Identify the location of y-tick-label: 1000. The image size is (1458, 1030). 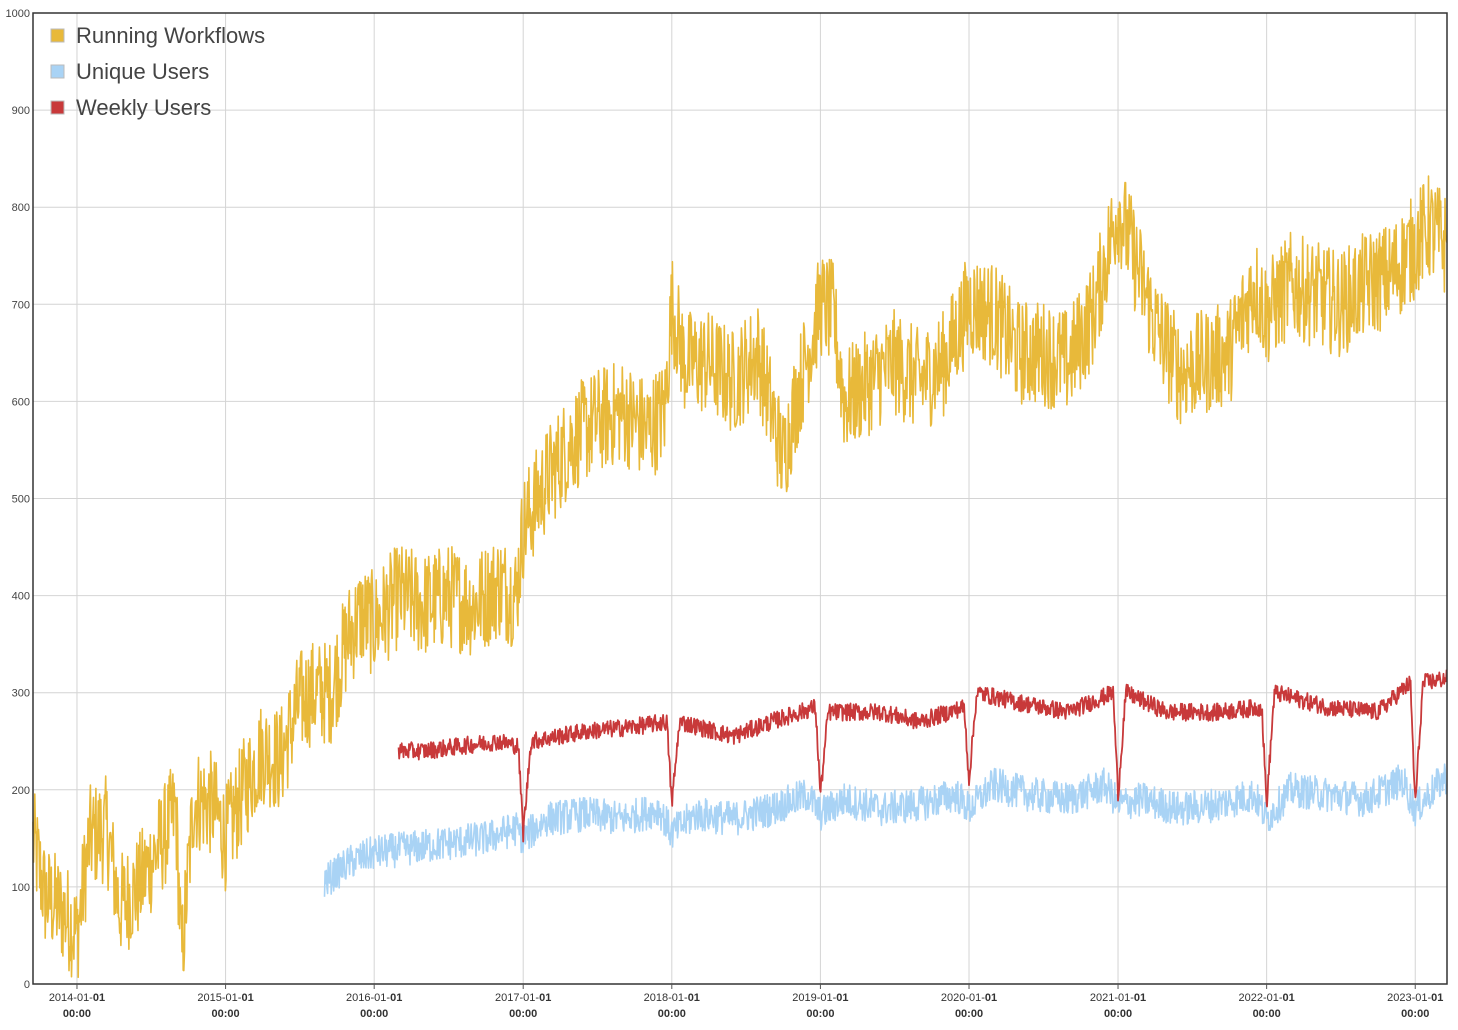
(18, 14).